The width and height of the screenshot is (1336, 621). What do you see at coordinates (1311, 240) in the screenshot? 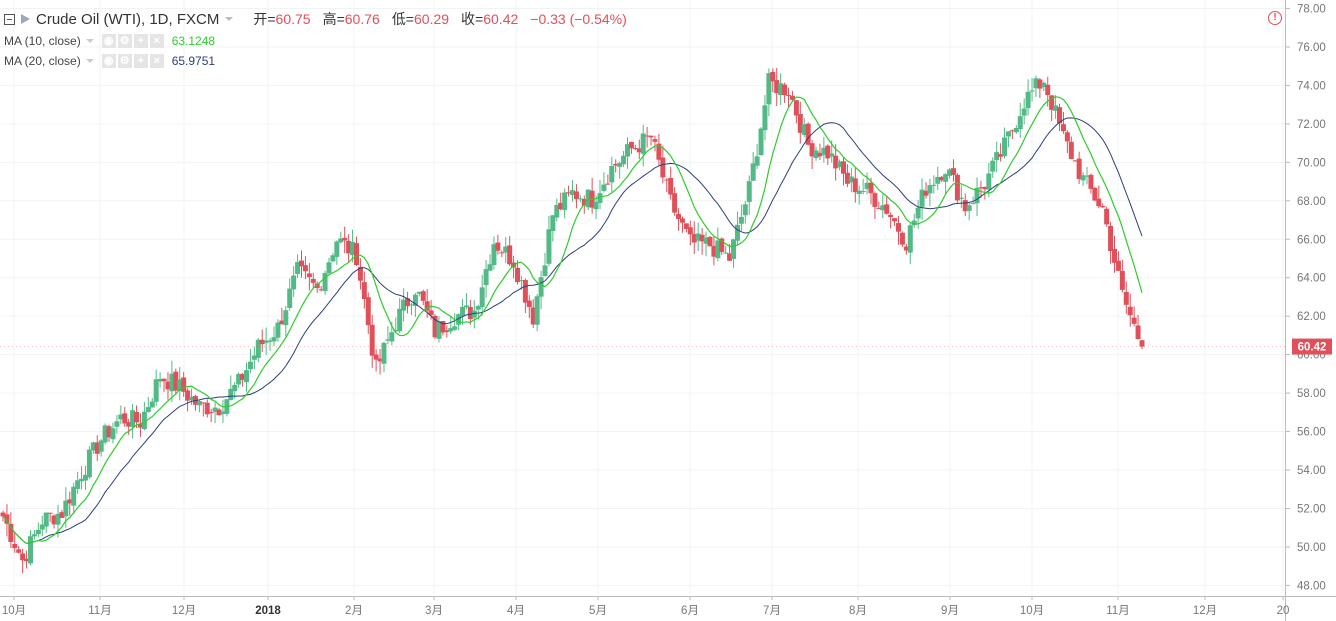
I see `y-tick-label: 66.00` at bounding box center [1311, 240].